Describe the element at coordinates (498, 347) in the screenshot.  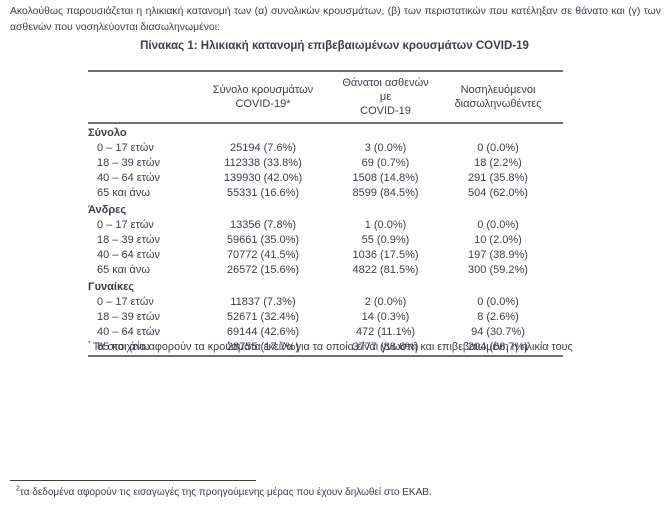
I see `intubated-value-cell: 204 (66.7%)` at that location.